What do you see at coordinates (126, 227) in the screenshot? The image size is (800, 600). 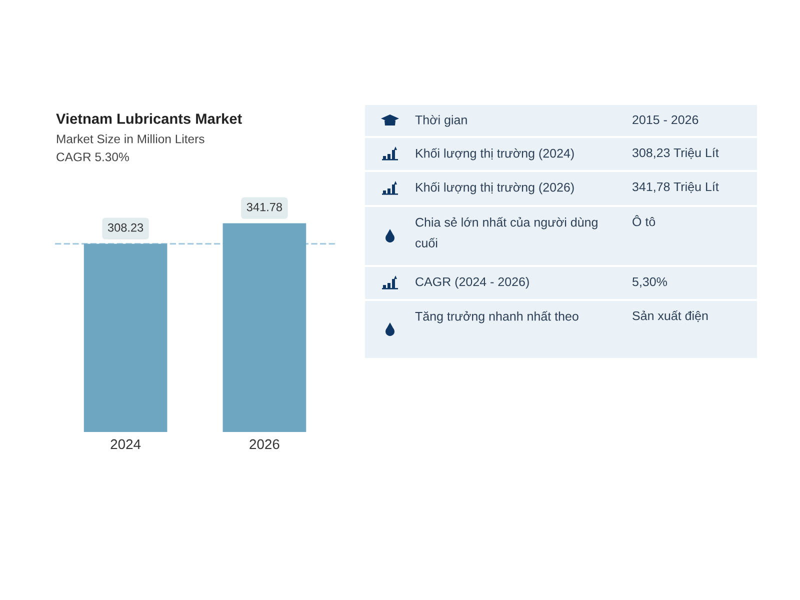 I see `data-label: 308.23` at bounding box center [126, 227].